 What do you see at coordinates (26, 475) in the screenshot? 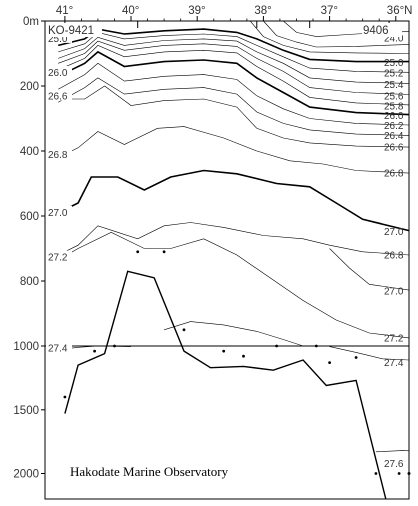
I see `depth-tick-label-7: 2000` at bounding box center [26, 475].